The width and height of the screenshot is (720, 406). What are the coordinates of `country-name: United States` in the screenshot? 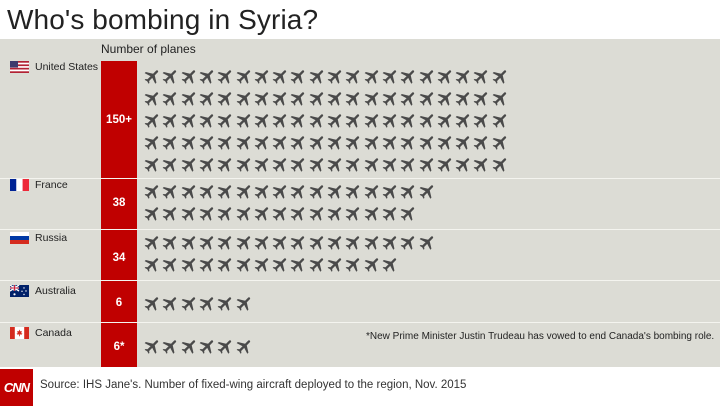 It's located at (67, 67).